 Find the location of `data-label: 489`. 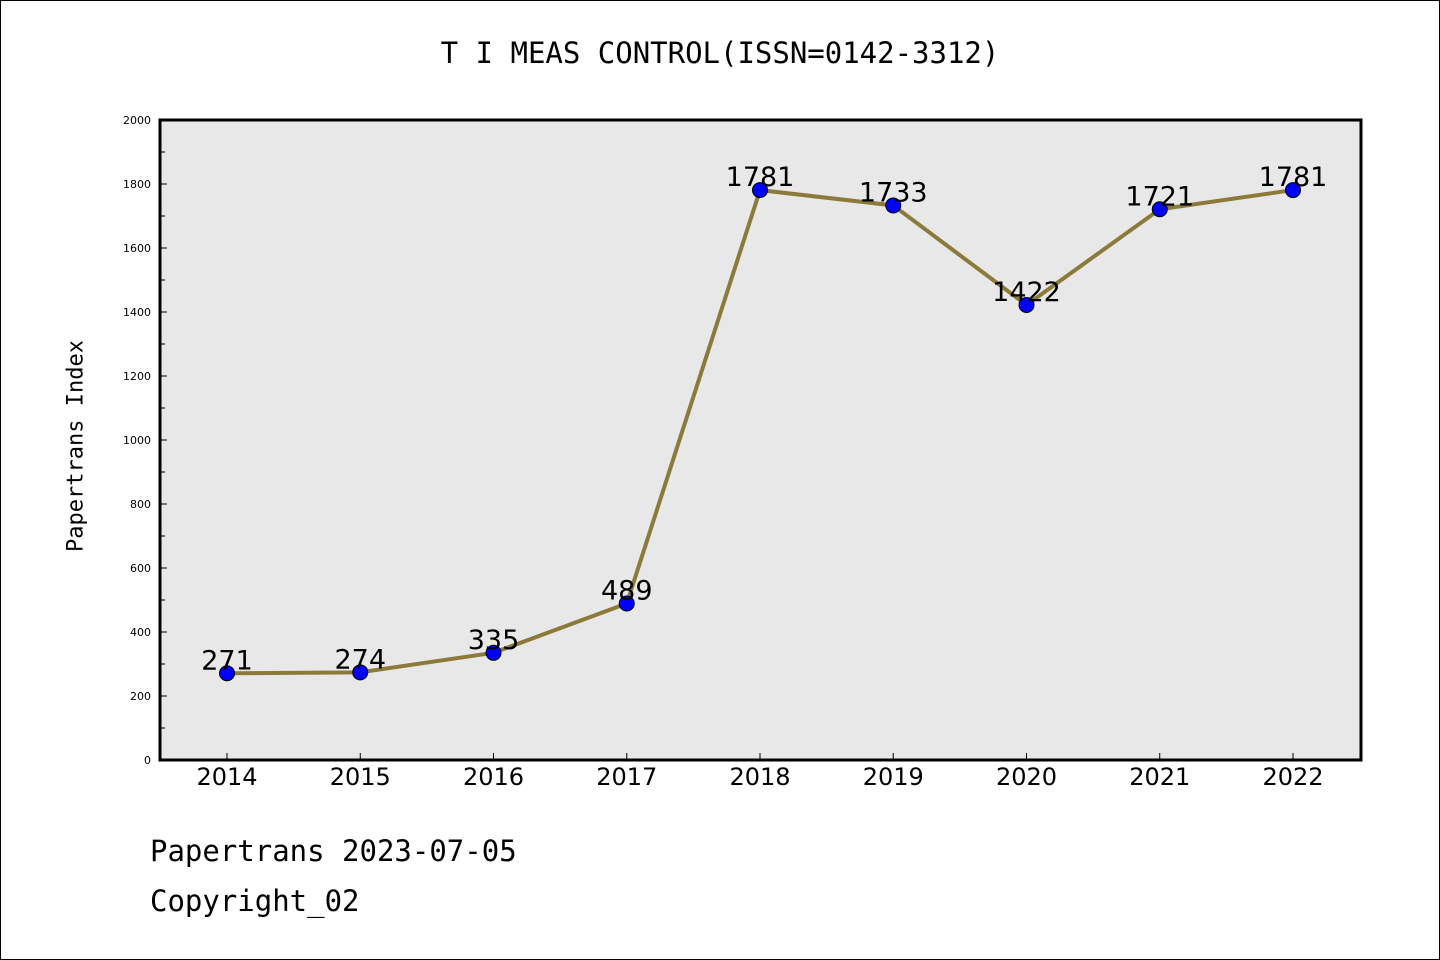

data-label: 489 is located at coordinates (627, 591).